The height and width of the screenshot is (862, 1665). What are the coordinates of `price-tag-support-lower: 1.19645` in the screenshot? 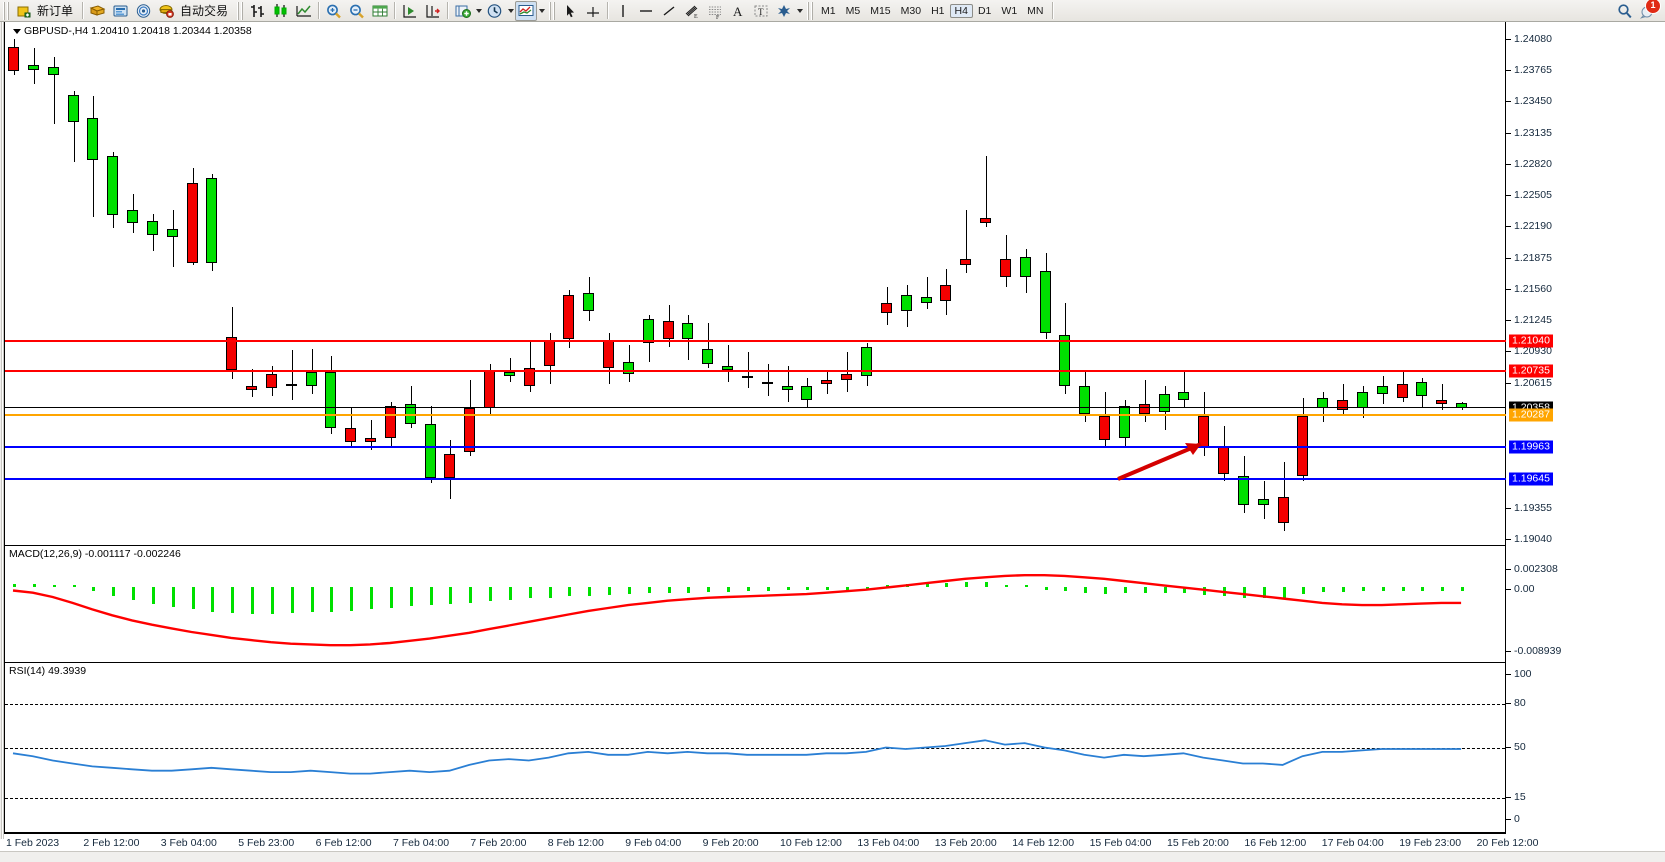 It's located at (1531, 479).